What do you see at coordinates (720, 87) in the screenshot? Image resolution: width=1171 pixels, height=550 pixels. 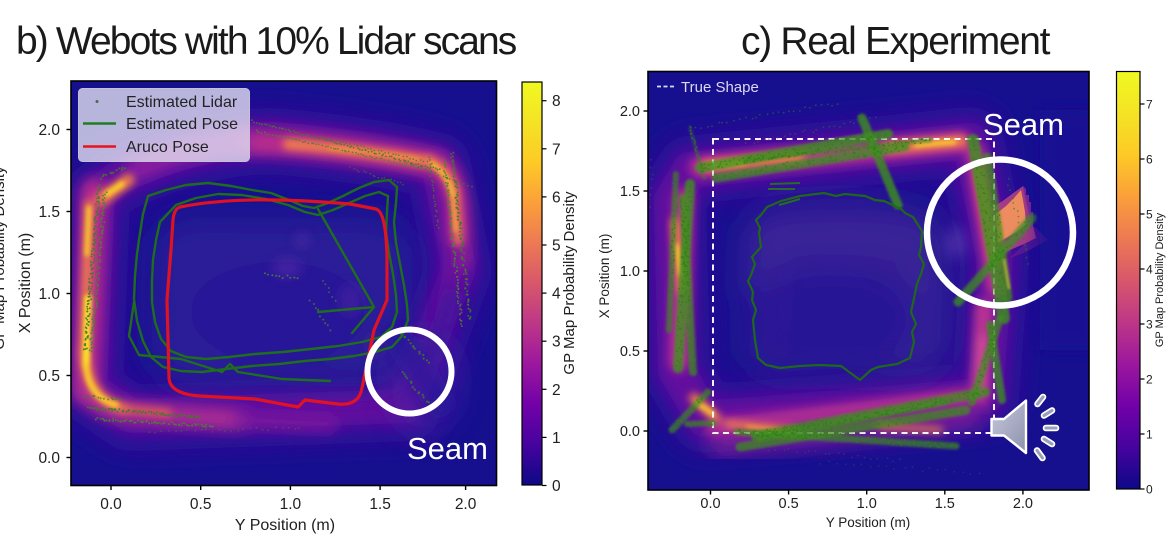 I see `svg-text: True Shape` at bounding box center [720, 87].